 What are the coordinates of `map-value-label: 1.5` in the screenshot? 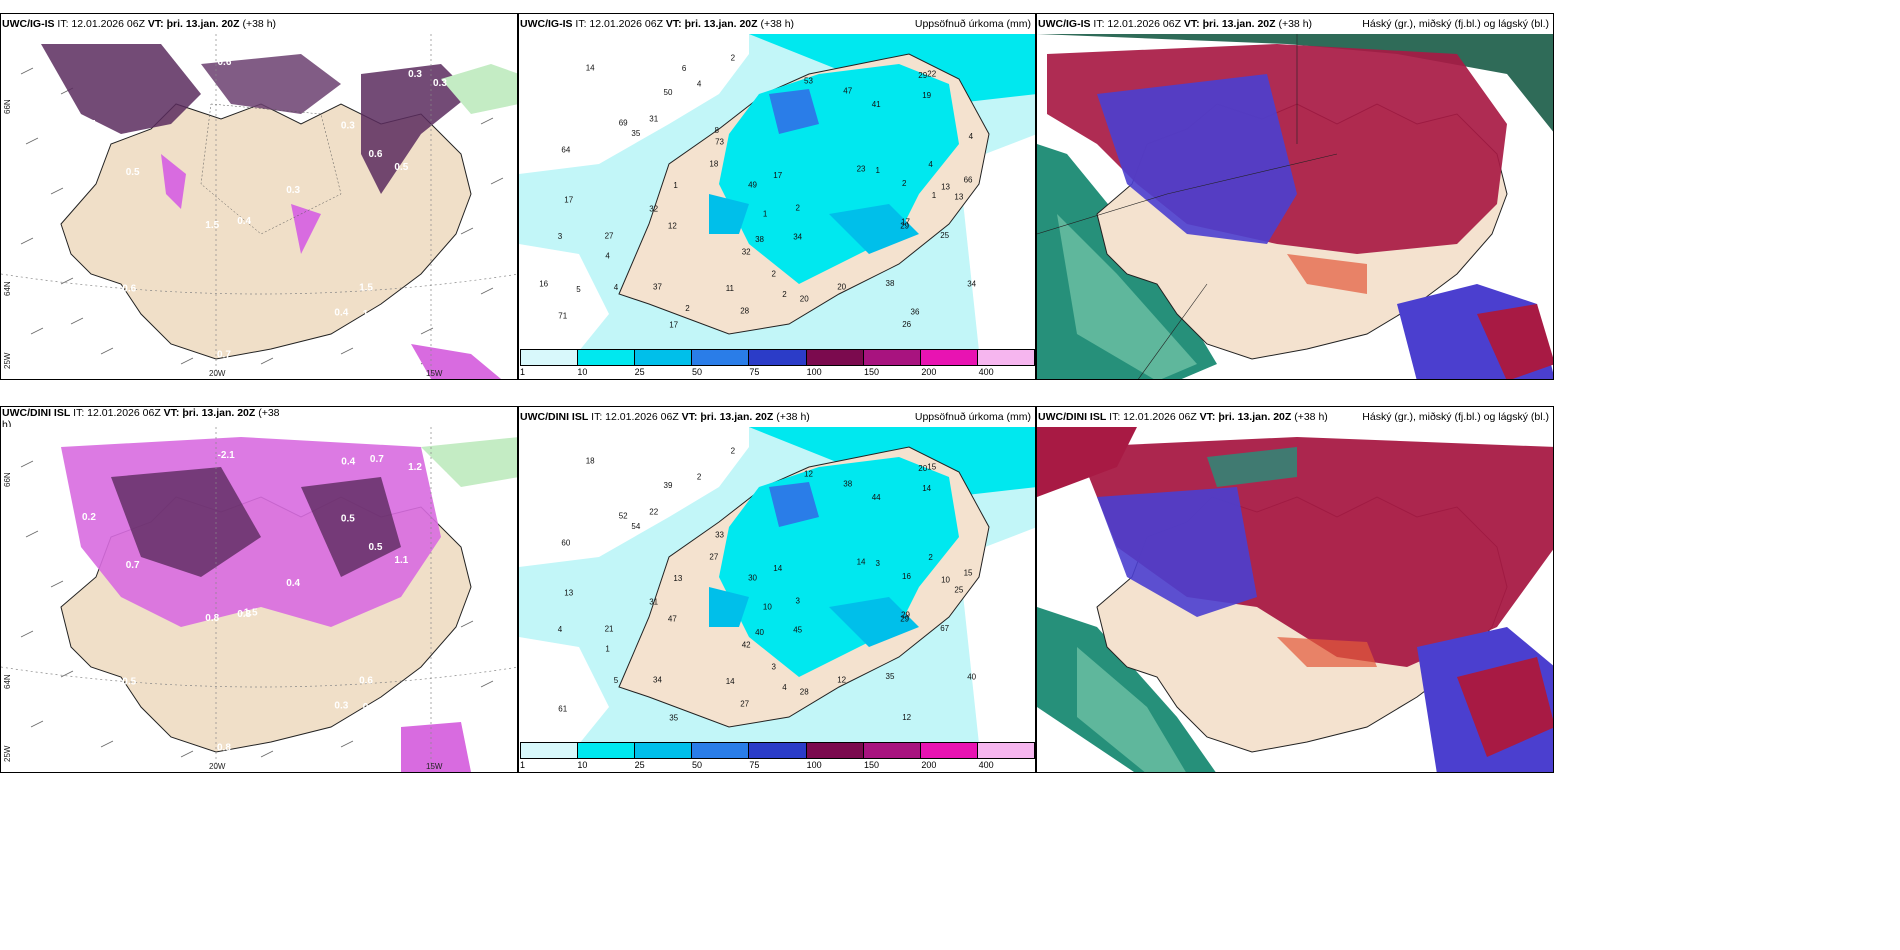 It's located at (366, 288).